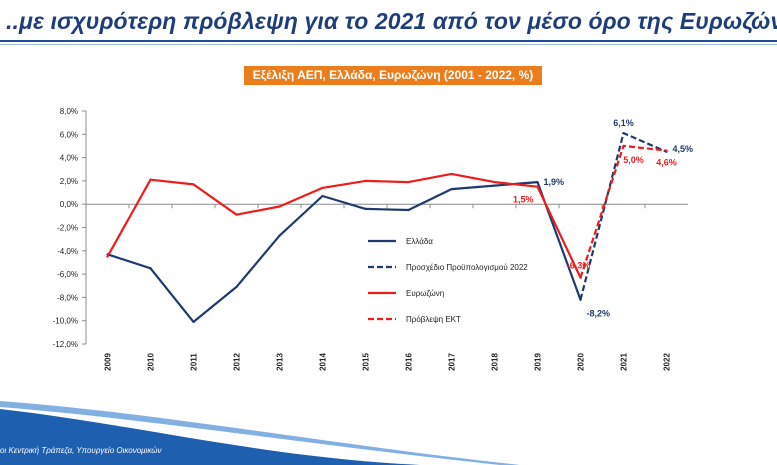 This screenshot has width=777, height=465. Describe the element at coordinates (419, 241) in the screenshot. I see `legend-label: Ελλάδα` at that location.